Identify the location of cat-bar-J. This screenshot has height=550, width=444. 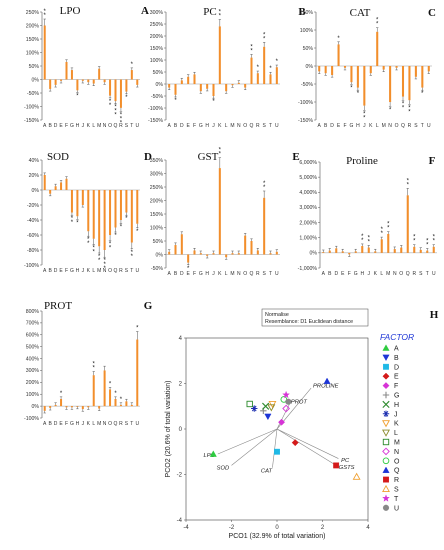
(364, 86).